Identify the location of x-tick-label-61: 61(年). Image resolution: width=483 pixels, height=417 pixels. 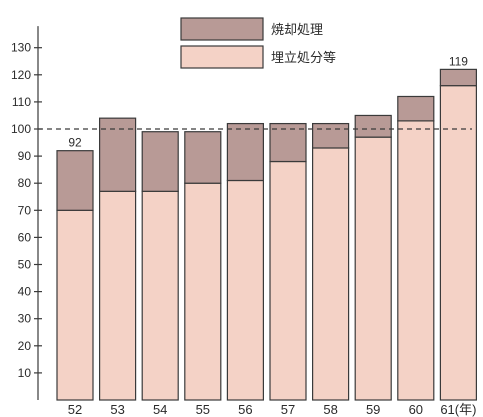
(458, 409).